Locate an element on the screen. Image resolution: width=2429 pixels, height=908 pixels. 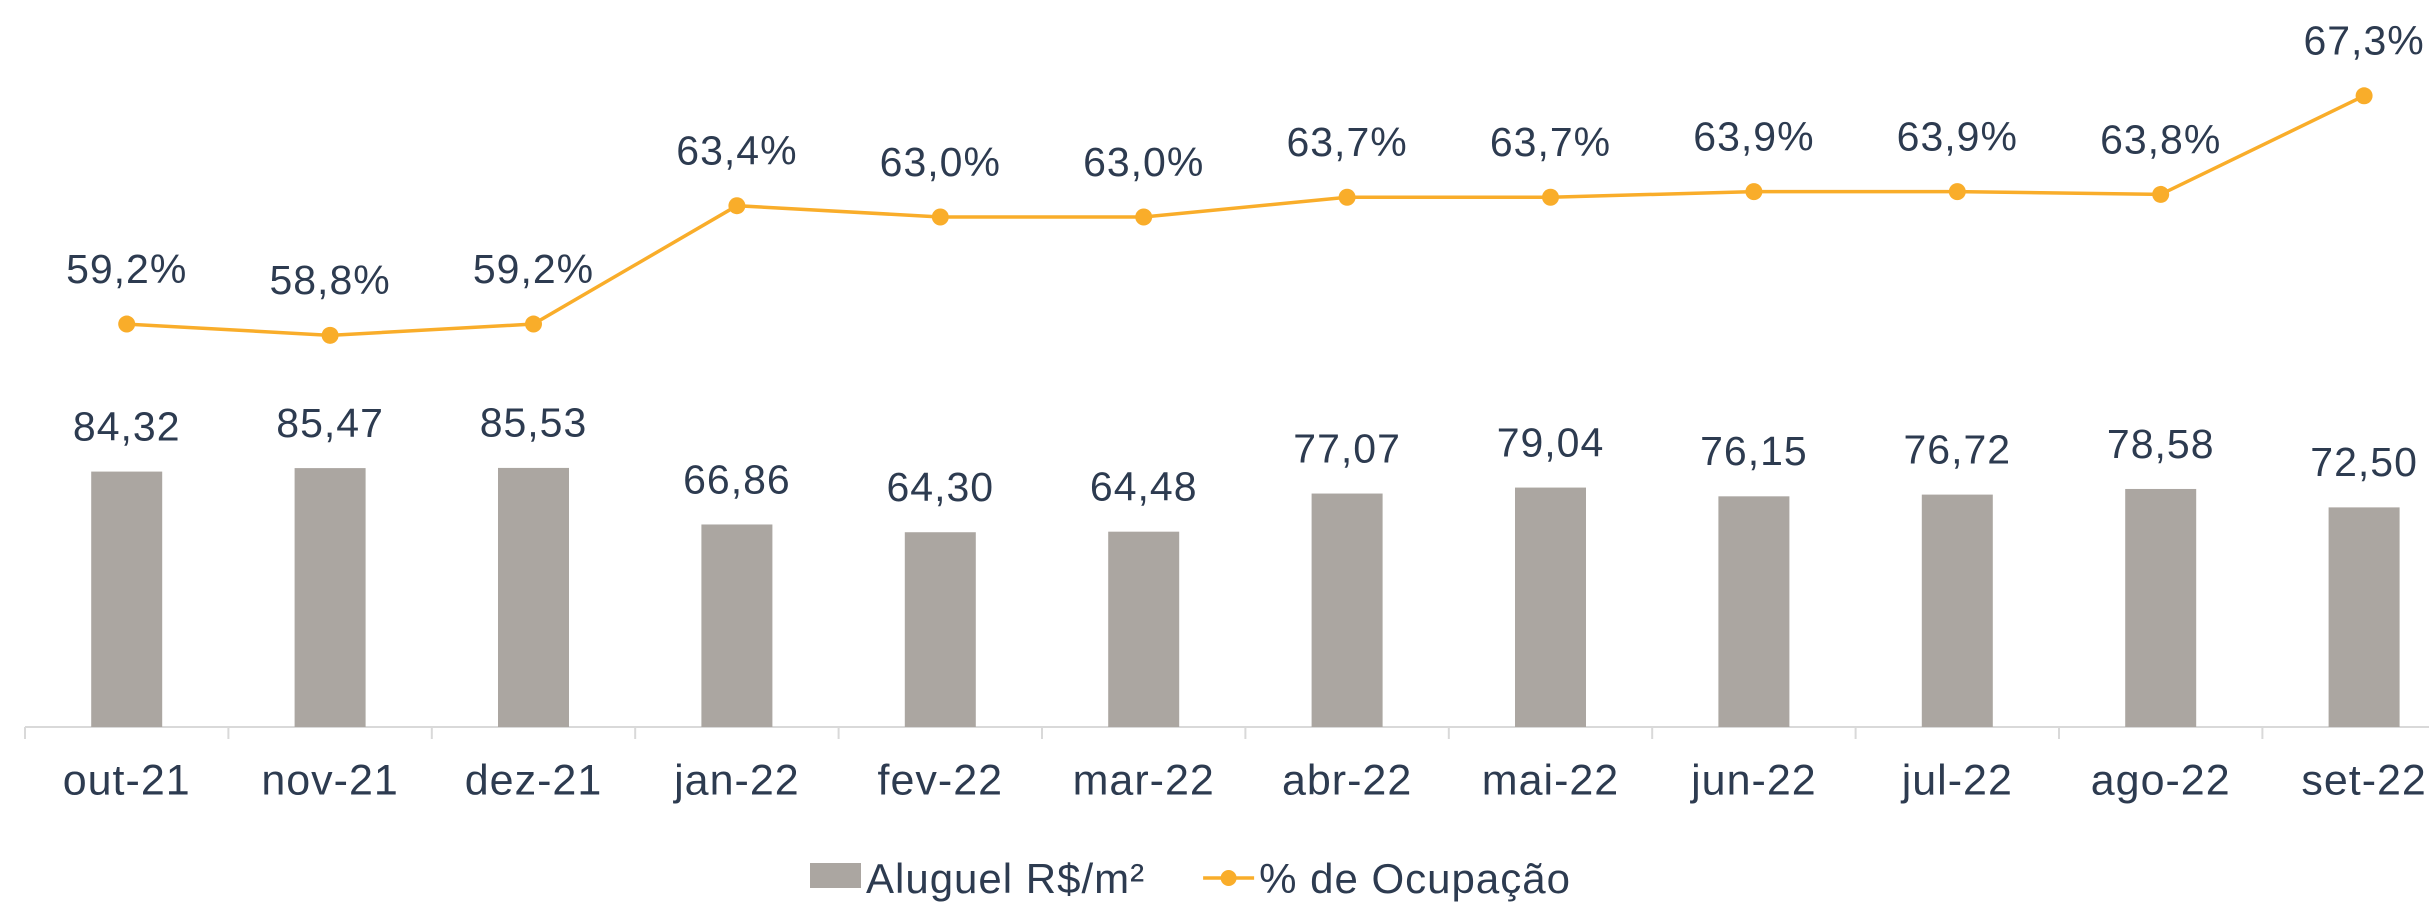
bar-value-label: 77,07 is located at coordinates (1347, 448).